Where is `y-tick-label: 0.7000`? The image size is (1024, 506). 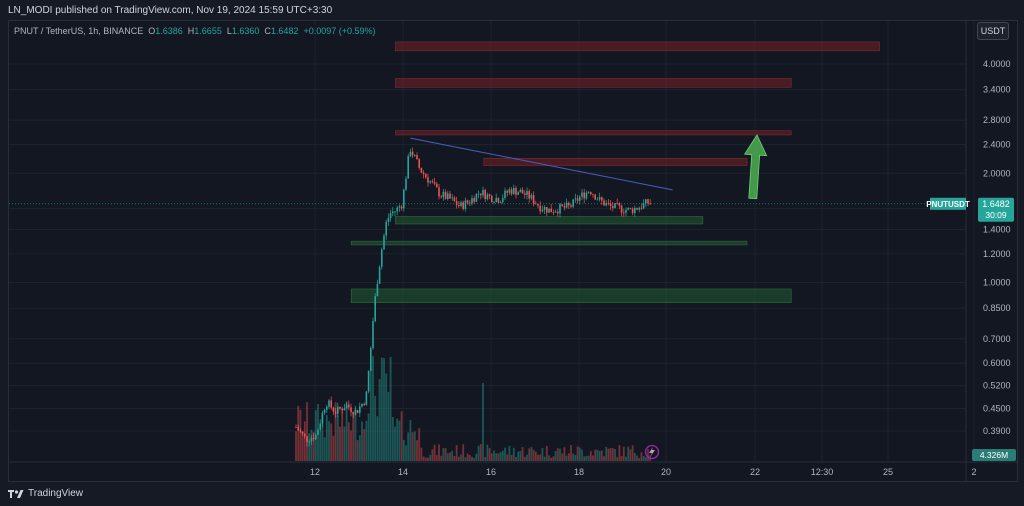 y-tick-label: 0.7000 is located at coordinates (997, 339).